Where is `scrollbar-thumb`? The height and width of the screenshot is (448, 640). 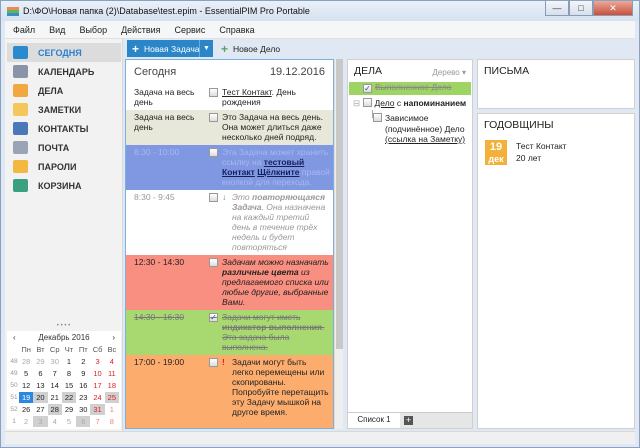 scrollbar-thumb is located at coordinates (339, 204).